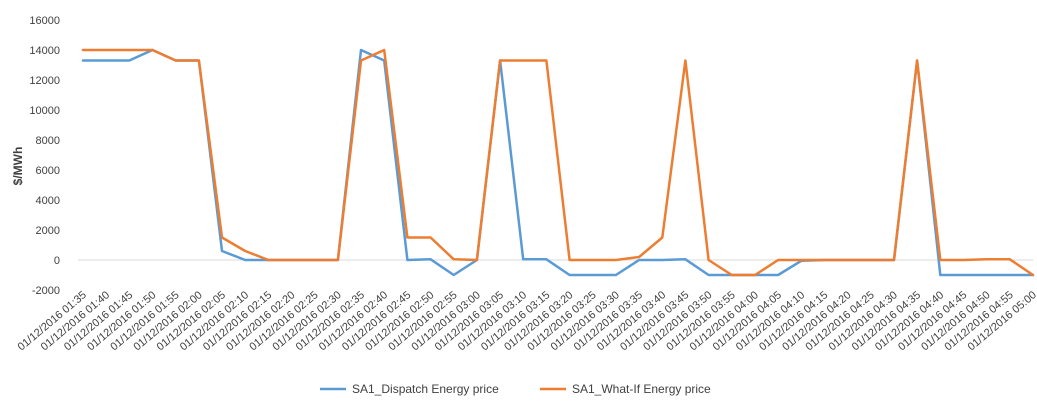 The width and height of the screenshot is (1037, 401). I want to click on legend-label: SA1_What-If Energy price, so click(641, 389).